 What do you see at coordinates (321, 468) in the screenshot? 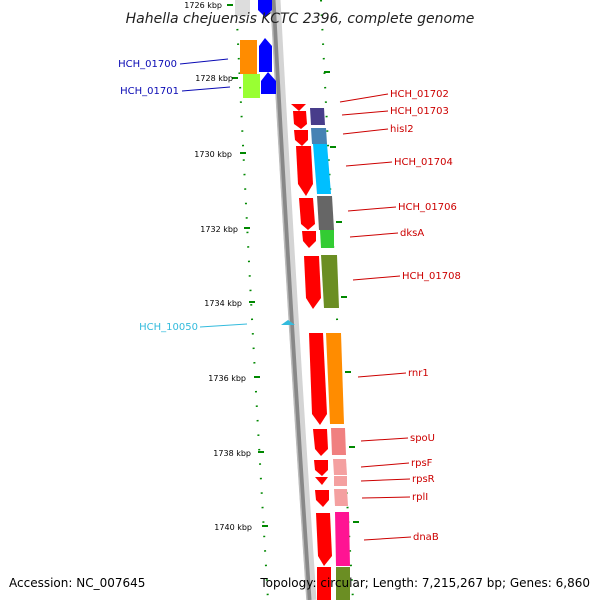
I see `gene-arrow-rpsf` at bounding box center [321, 468].